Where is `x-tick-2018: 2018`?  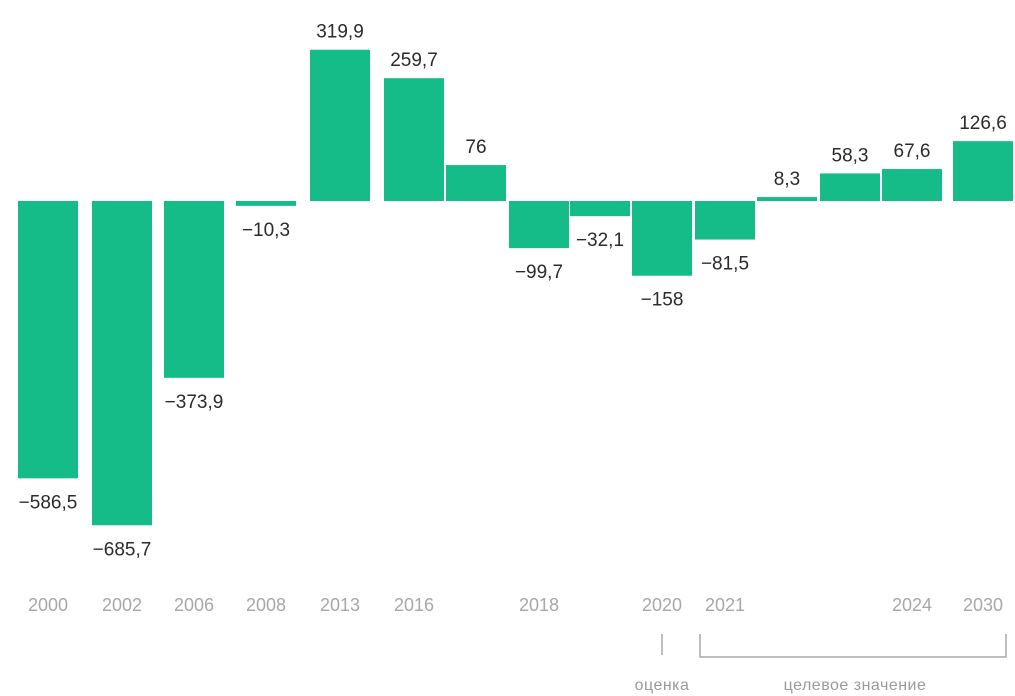
x-tick-2018: 2018 is located at coordinates (539, 605).